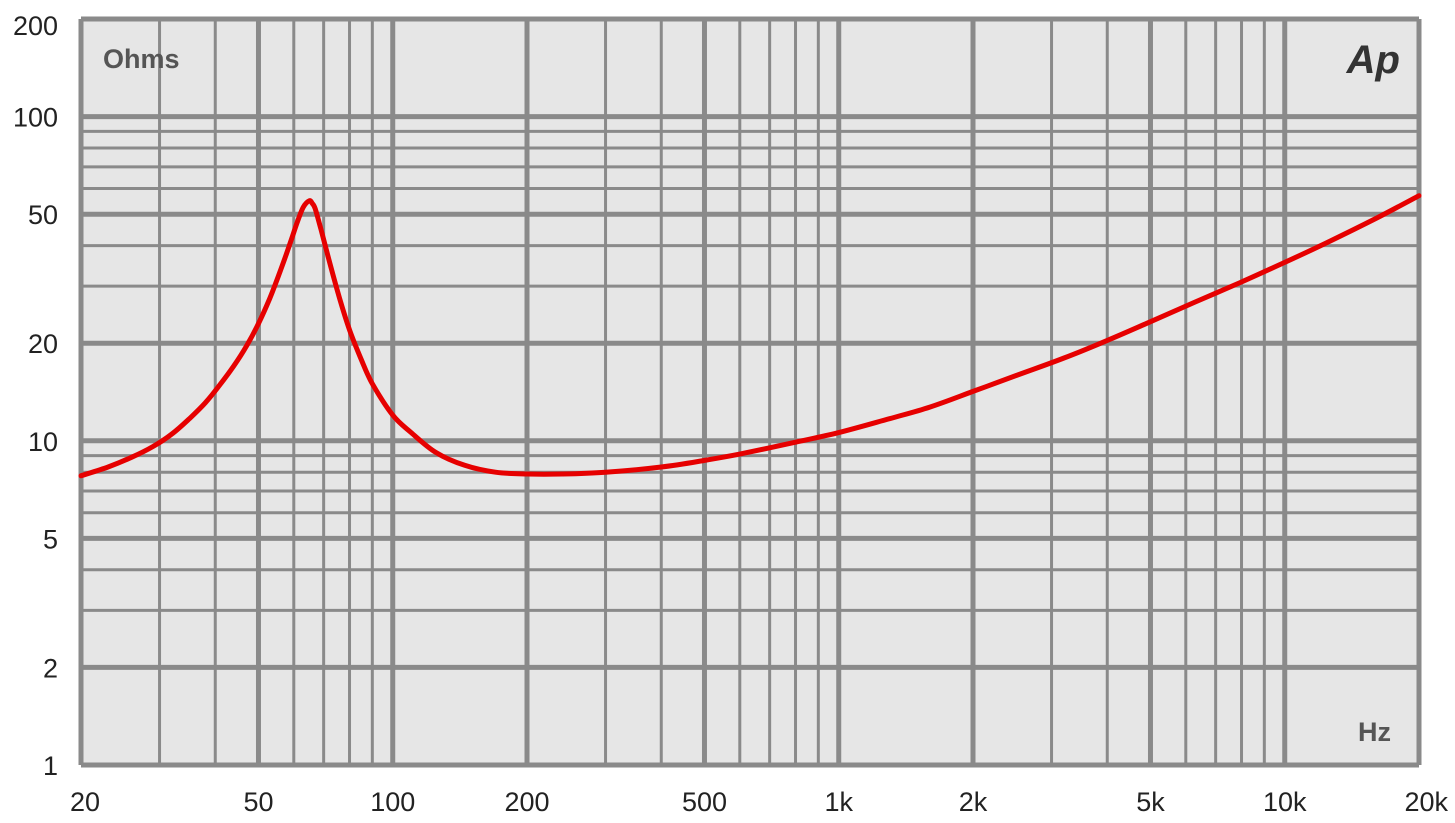  What do you see at coordinates (43, 215) in the screenshot?
I see `y-tick-label: 50` at bounding box center [43, 215].